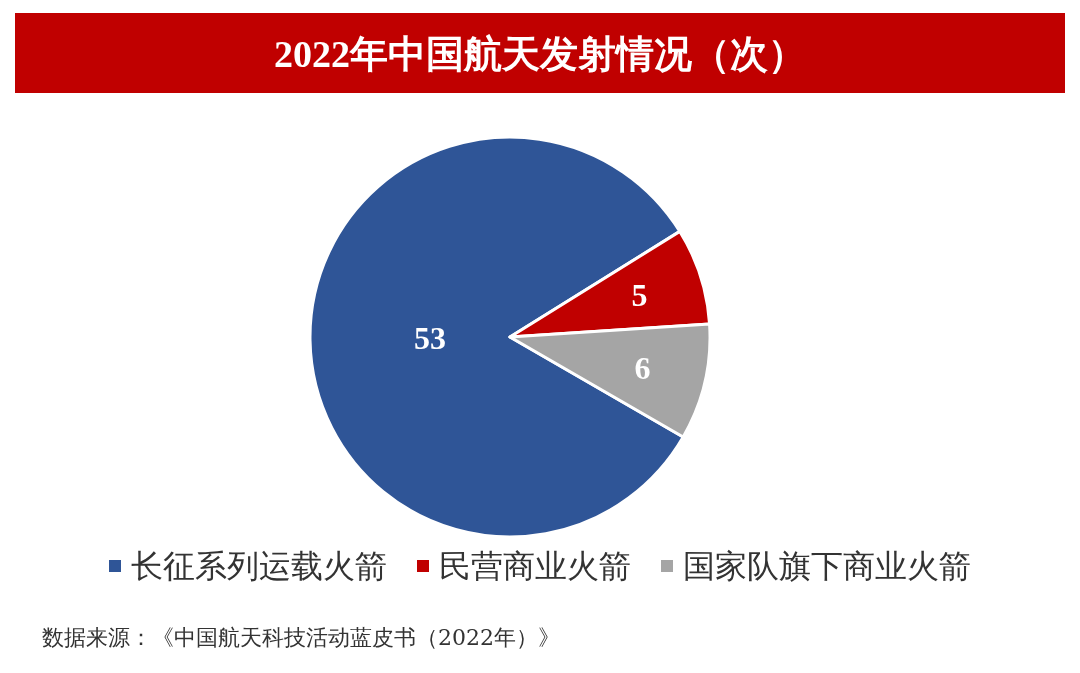  Describe the element at coordinates (259, 566) in the screenshot. I see `legend-label: 长征系列运载火箭` at that location.